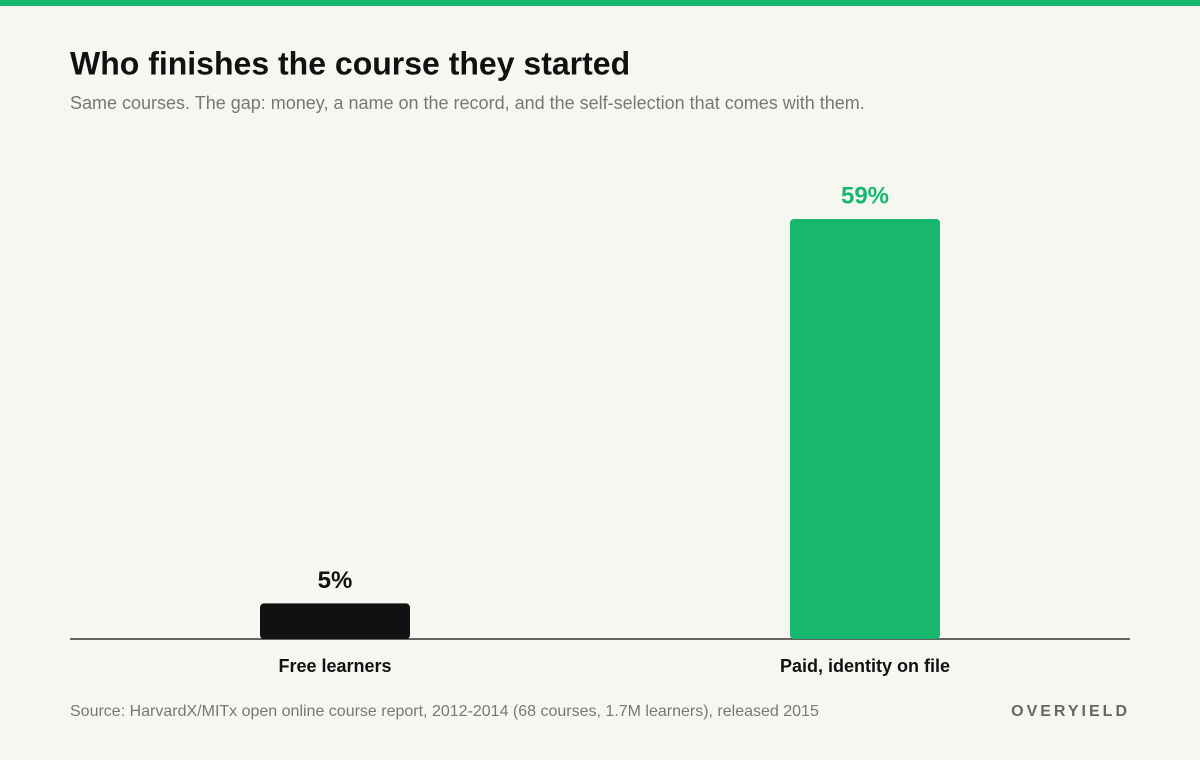 The height and width of the screenshot is (760, 1200). What do you see at coordinates (865, 195) in the screenshot?
I see `value-label: 59%` at bounding box center [865, 195].